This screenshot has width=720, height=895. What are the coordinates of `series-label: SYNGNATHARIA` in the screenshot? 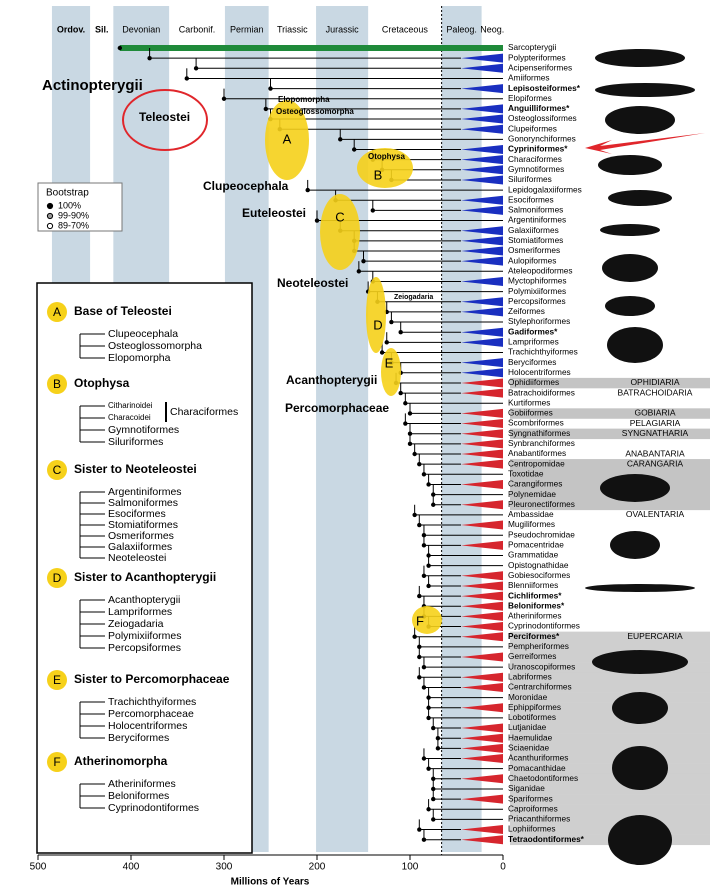 It's located at (655, 433).